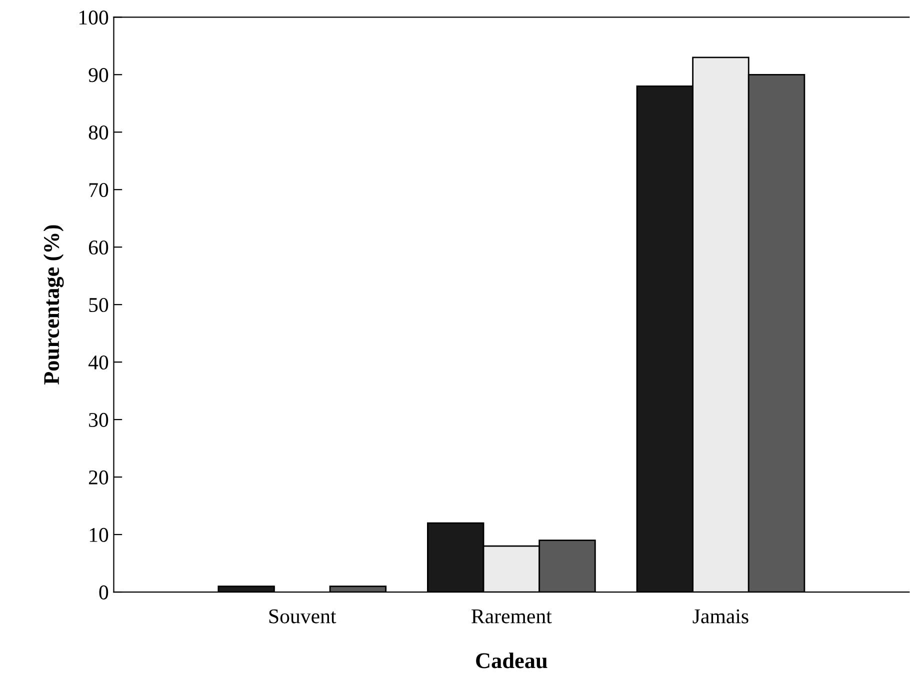 Image resolution: width=910 pixels, height=686 pixels. What do you see at coordinates (103, 592) in the screenshot?
I see `y-tick-label: 0` at bounding box center [103, 592].